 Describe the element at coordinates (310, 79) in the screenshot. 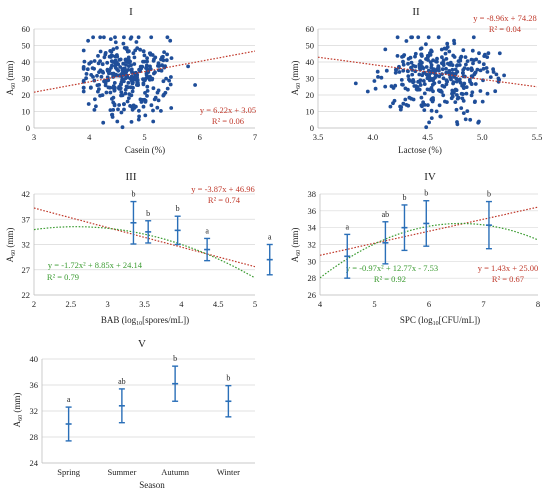

I see `y-tick-label: 30` at that location.